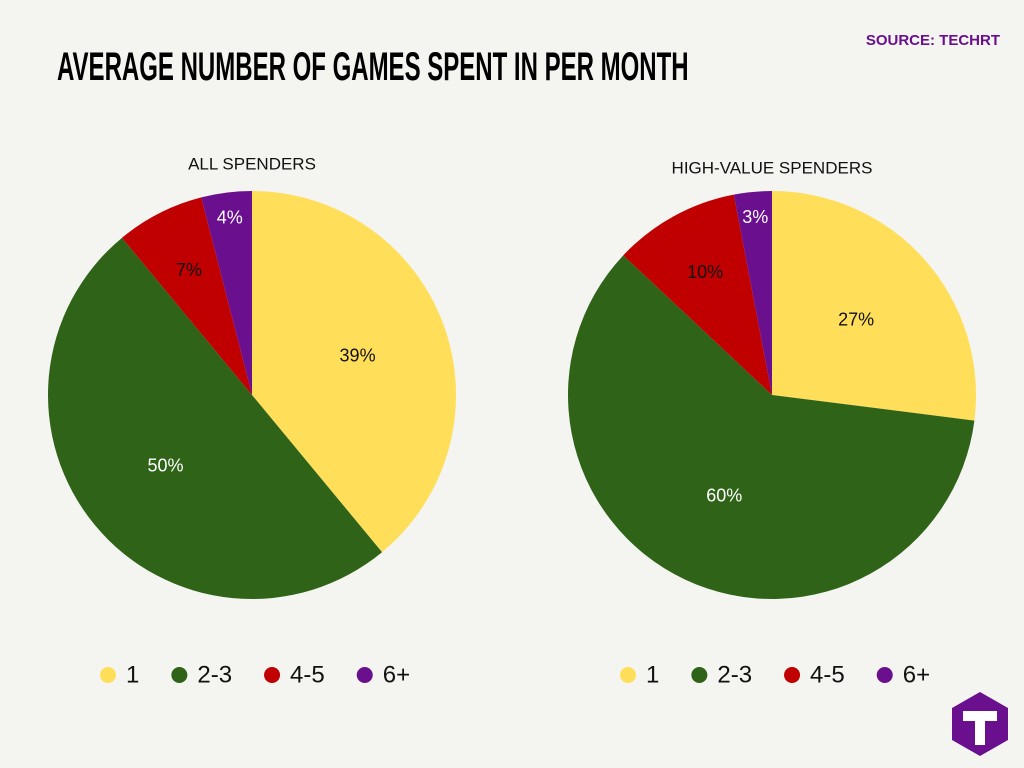  What do you see at coordinates (932, 40) in the screenshot?
I see `source-note: SOURCE: TECHRT` at bounding box center [932, 40].